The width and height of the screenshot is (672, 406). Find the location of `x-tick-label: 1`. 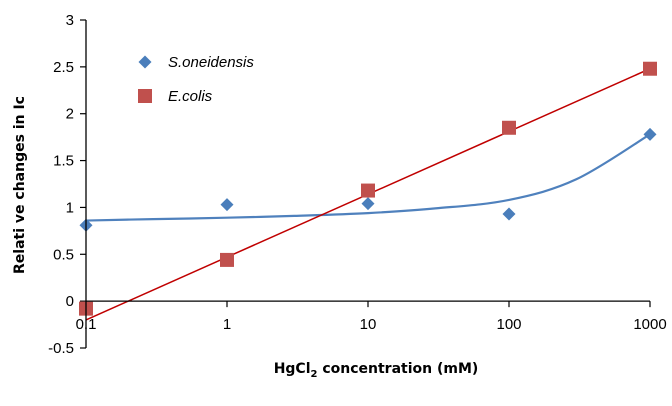

x-tick-label: 1 is located at coordinates (227, 324).